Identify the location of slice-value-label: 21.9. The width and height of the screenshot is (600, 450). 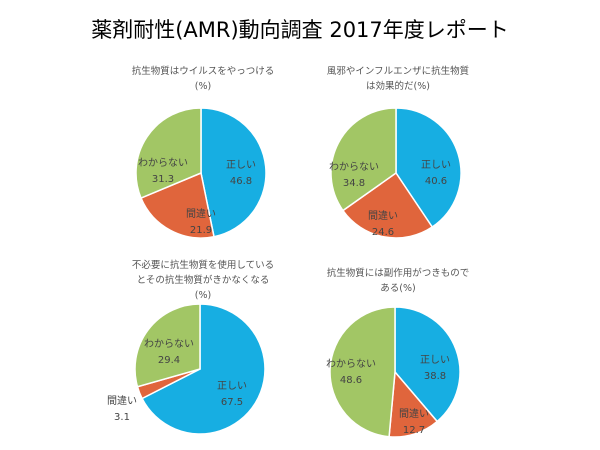
(201, 230).